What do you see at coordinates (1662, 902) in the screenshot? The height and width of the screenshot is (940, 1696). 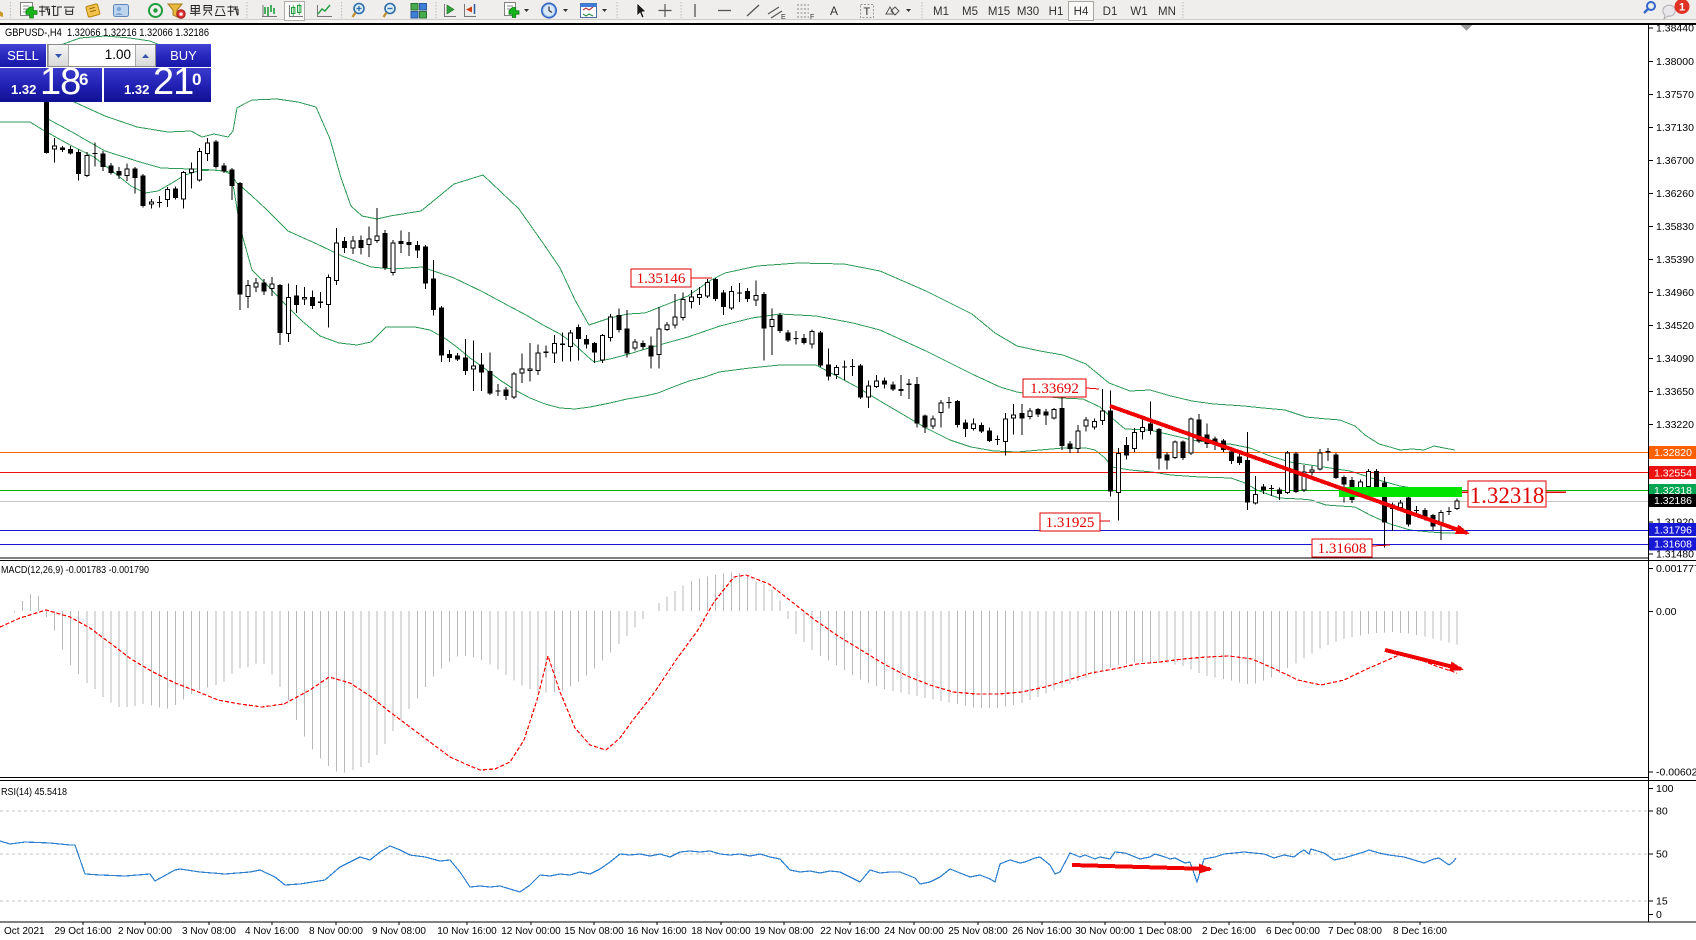 I see `svg-text: 15` at bounding box center [1662, 902].